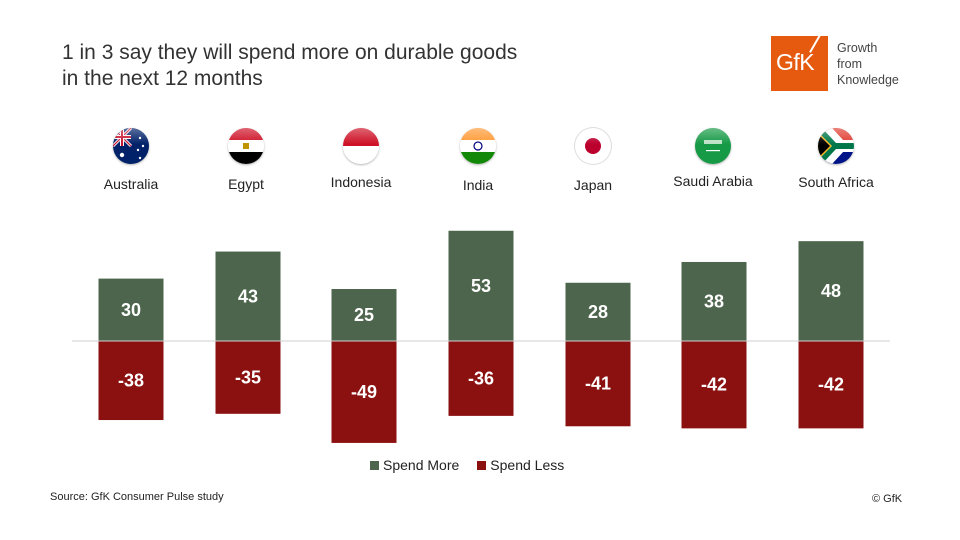 The width and height of the screenshot is (960, 540). What do you see at coordinates (137, 497) in the screenshot?
I see `source-note: Source: GfK Consumer Pulse study` at bounding box center [137, 497].